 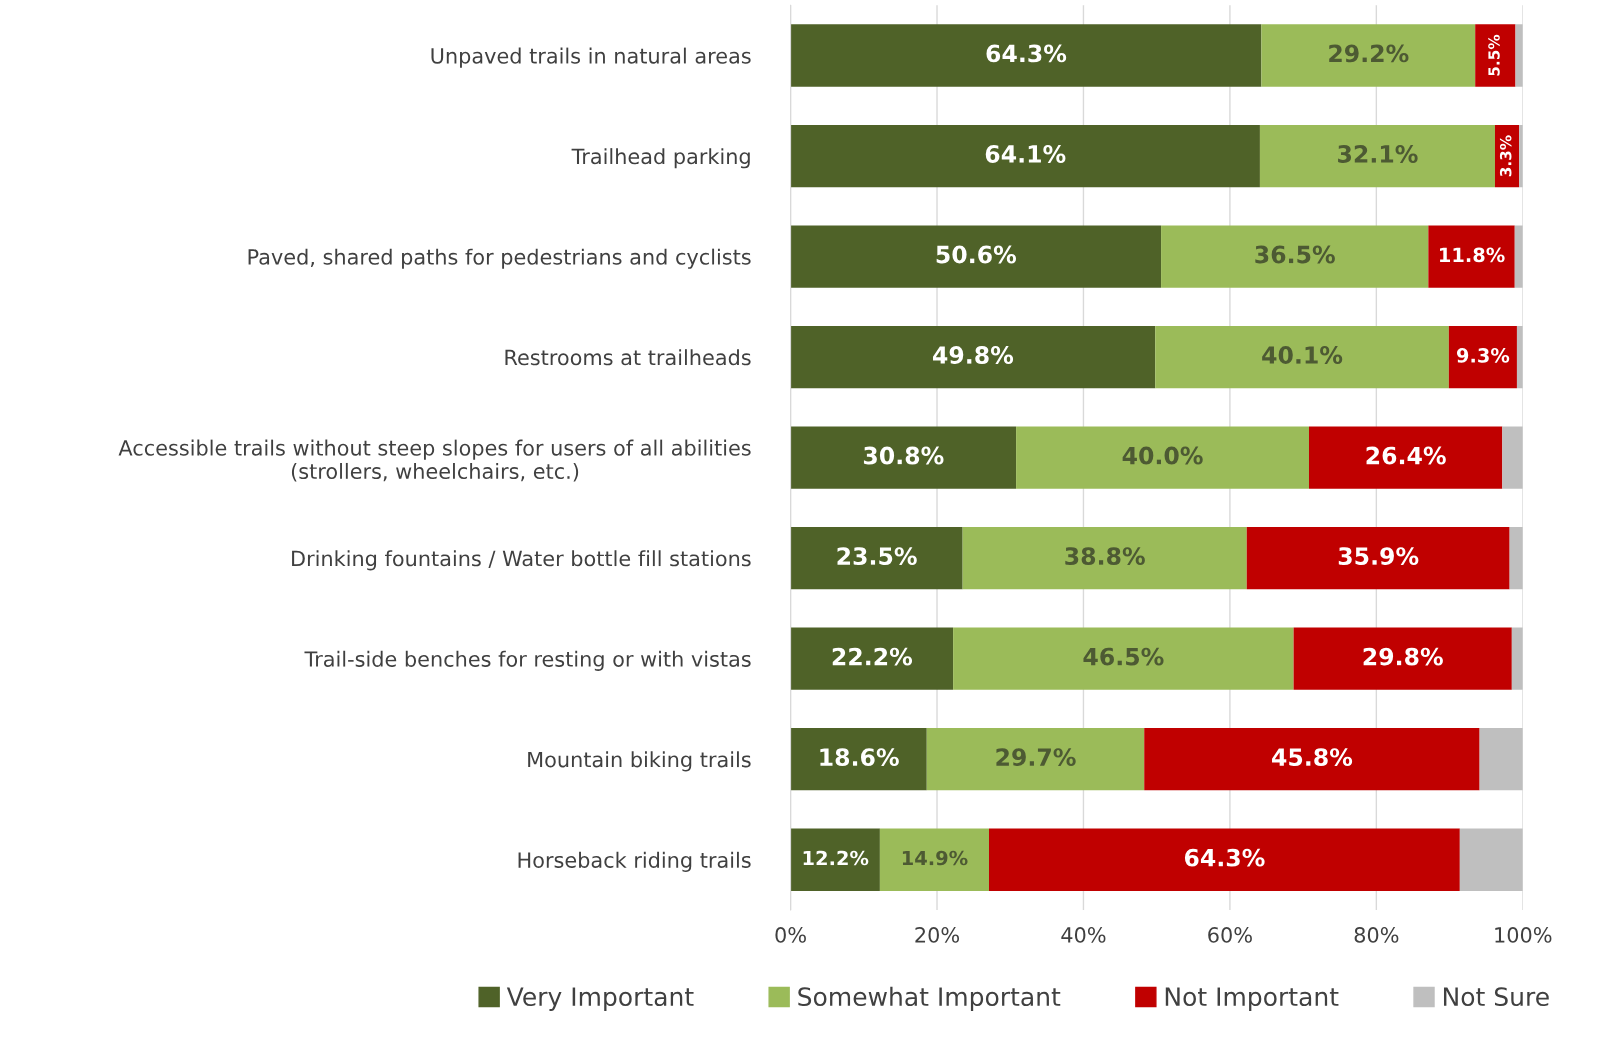 I want to click on data-label: 50.6%, so click(x=976, y=254).